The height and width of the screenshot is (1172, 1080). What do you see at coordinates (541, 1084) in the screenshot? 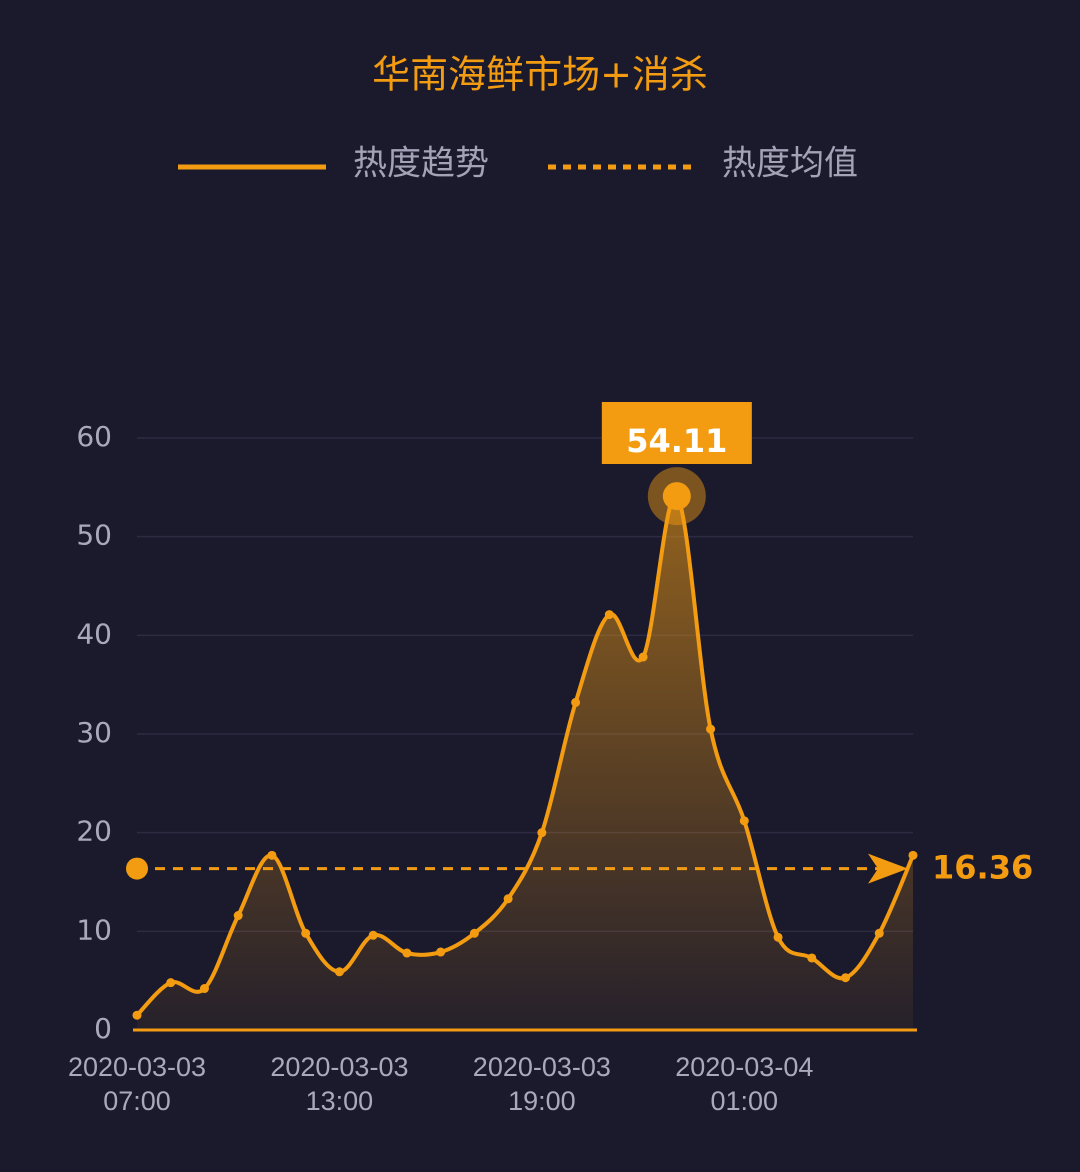
I see `x-tick-label: 2020-03-03 19:00` at bounding box center [541, 1084].